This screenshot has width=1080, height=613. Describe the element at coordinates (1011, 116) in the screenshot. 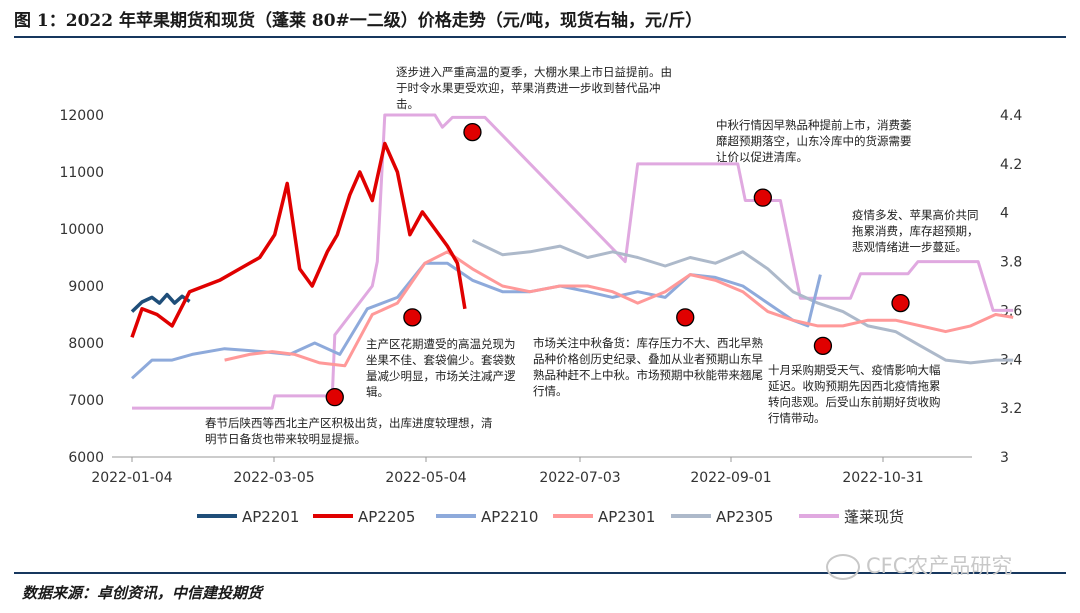

I see `y-right-tick-label: 4.4` at that location.